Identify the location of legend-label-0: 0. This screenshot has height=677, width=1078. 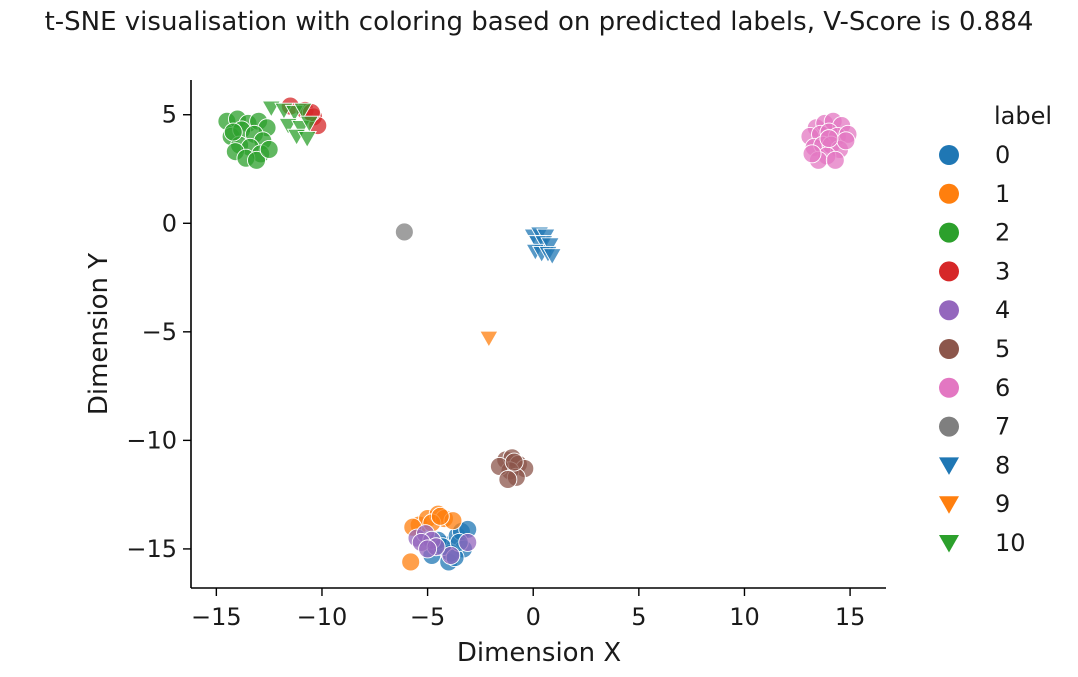
(1002, 155).